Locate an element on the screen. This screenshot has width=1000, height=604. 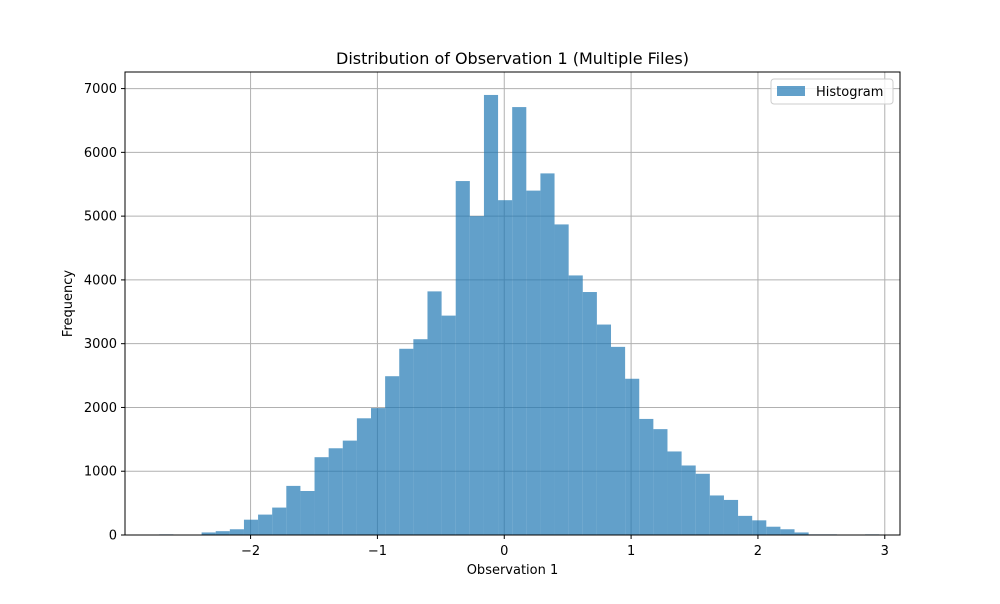
y-tick-label: 7000 is located at coordinates (100, 89).